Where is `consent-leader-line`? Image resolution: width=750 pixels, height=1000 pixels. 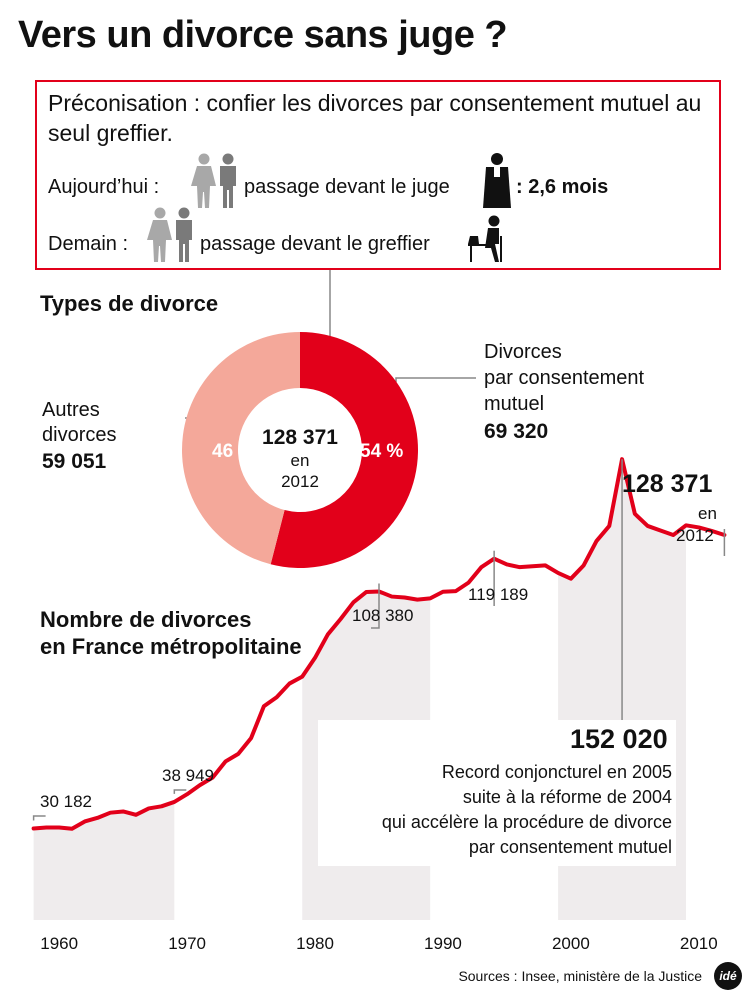
consent-leader-line is located at coordinates (435, 379).